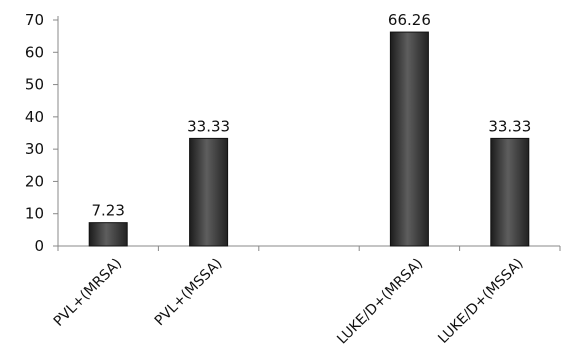 The image size is (564, 361). What do you see at coordinates (480, 301) in the screenshot?
I see `category-label: LUKE/D+(MSSA)` at bounding box center [480, 301].